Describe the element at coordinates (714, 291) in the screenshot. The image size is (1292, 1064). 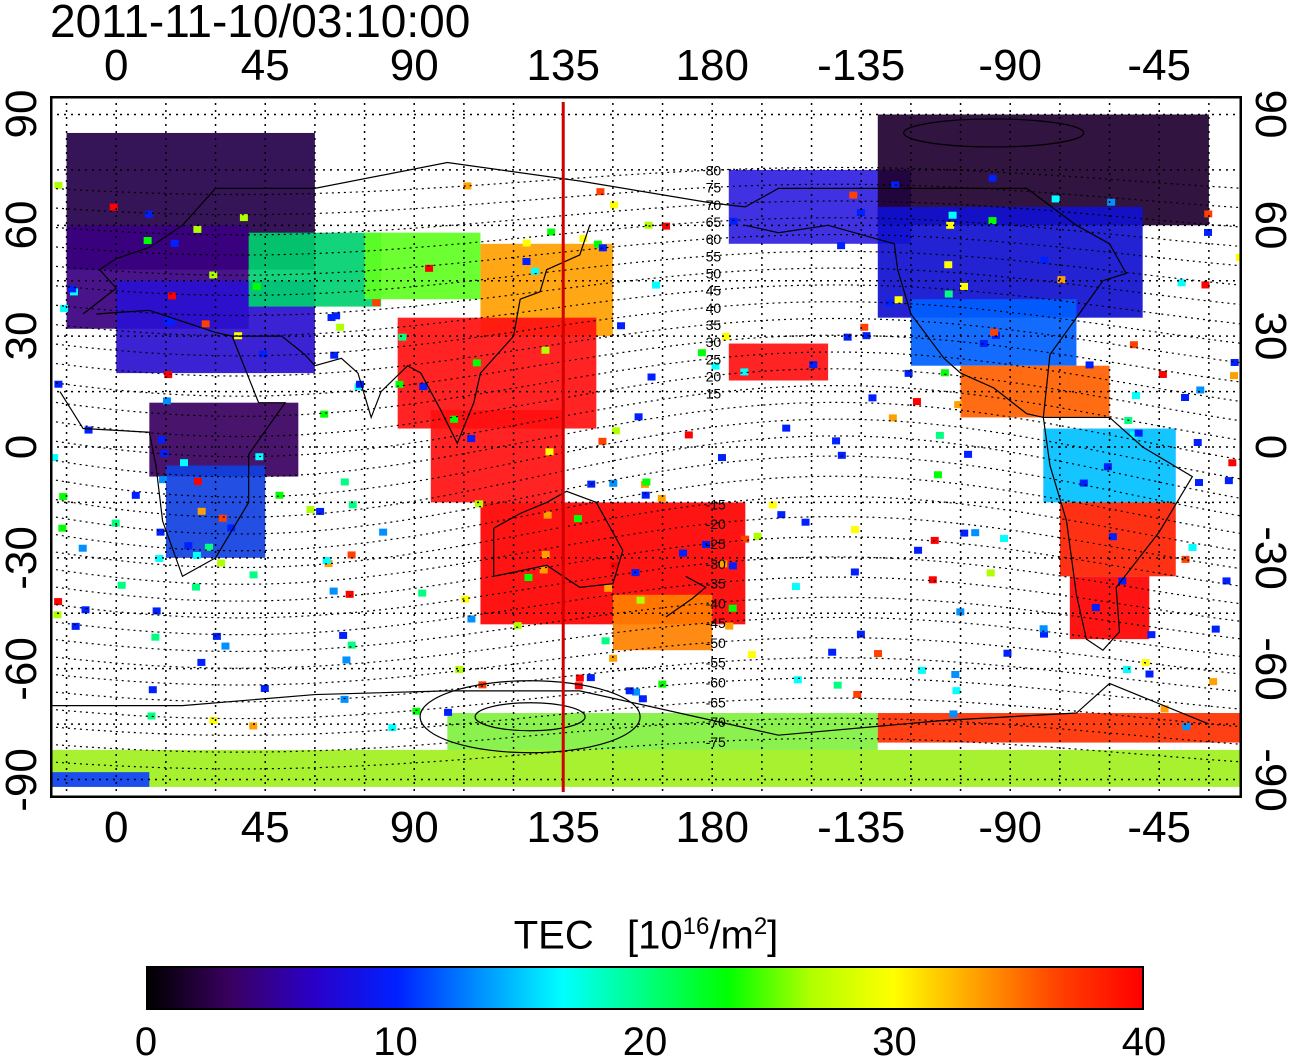
I see `contour-label: 45` at that location.